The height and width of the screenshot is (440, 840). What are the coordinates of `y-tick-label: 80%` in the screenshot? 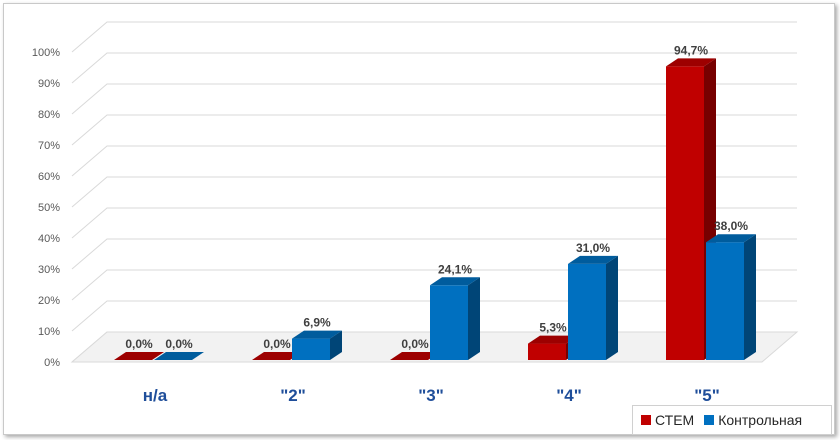 It's located at (49, 115).